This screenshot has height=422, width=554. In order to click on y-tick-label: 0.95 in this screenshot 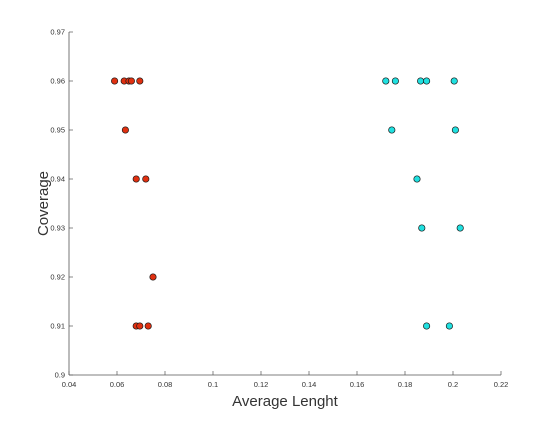, I will do `click(57, 130)`.